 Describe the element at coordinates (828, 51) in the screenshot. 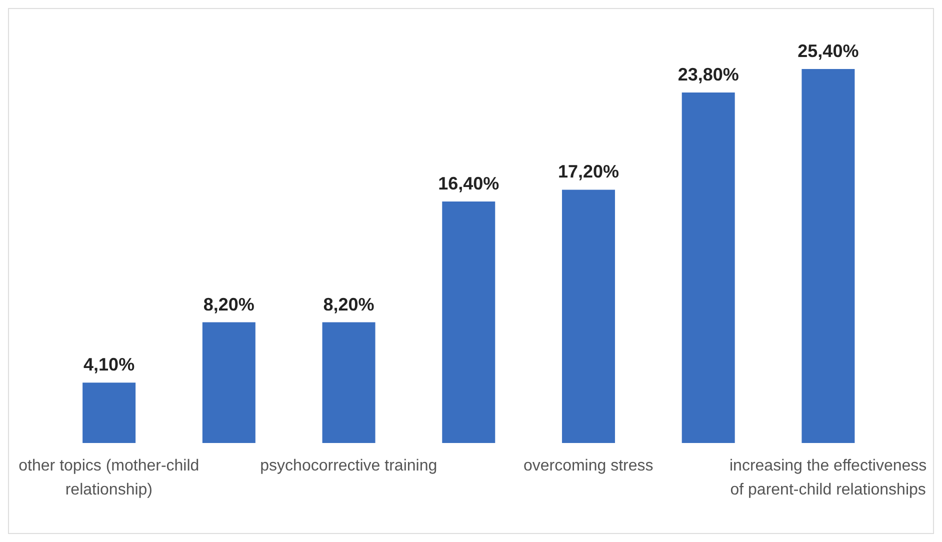

I see `data-label: 25,40%` at that location.